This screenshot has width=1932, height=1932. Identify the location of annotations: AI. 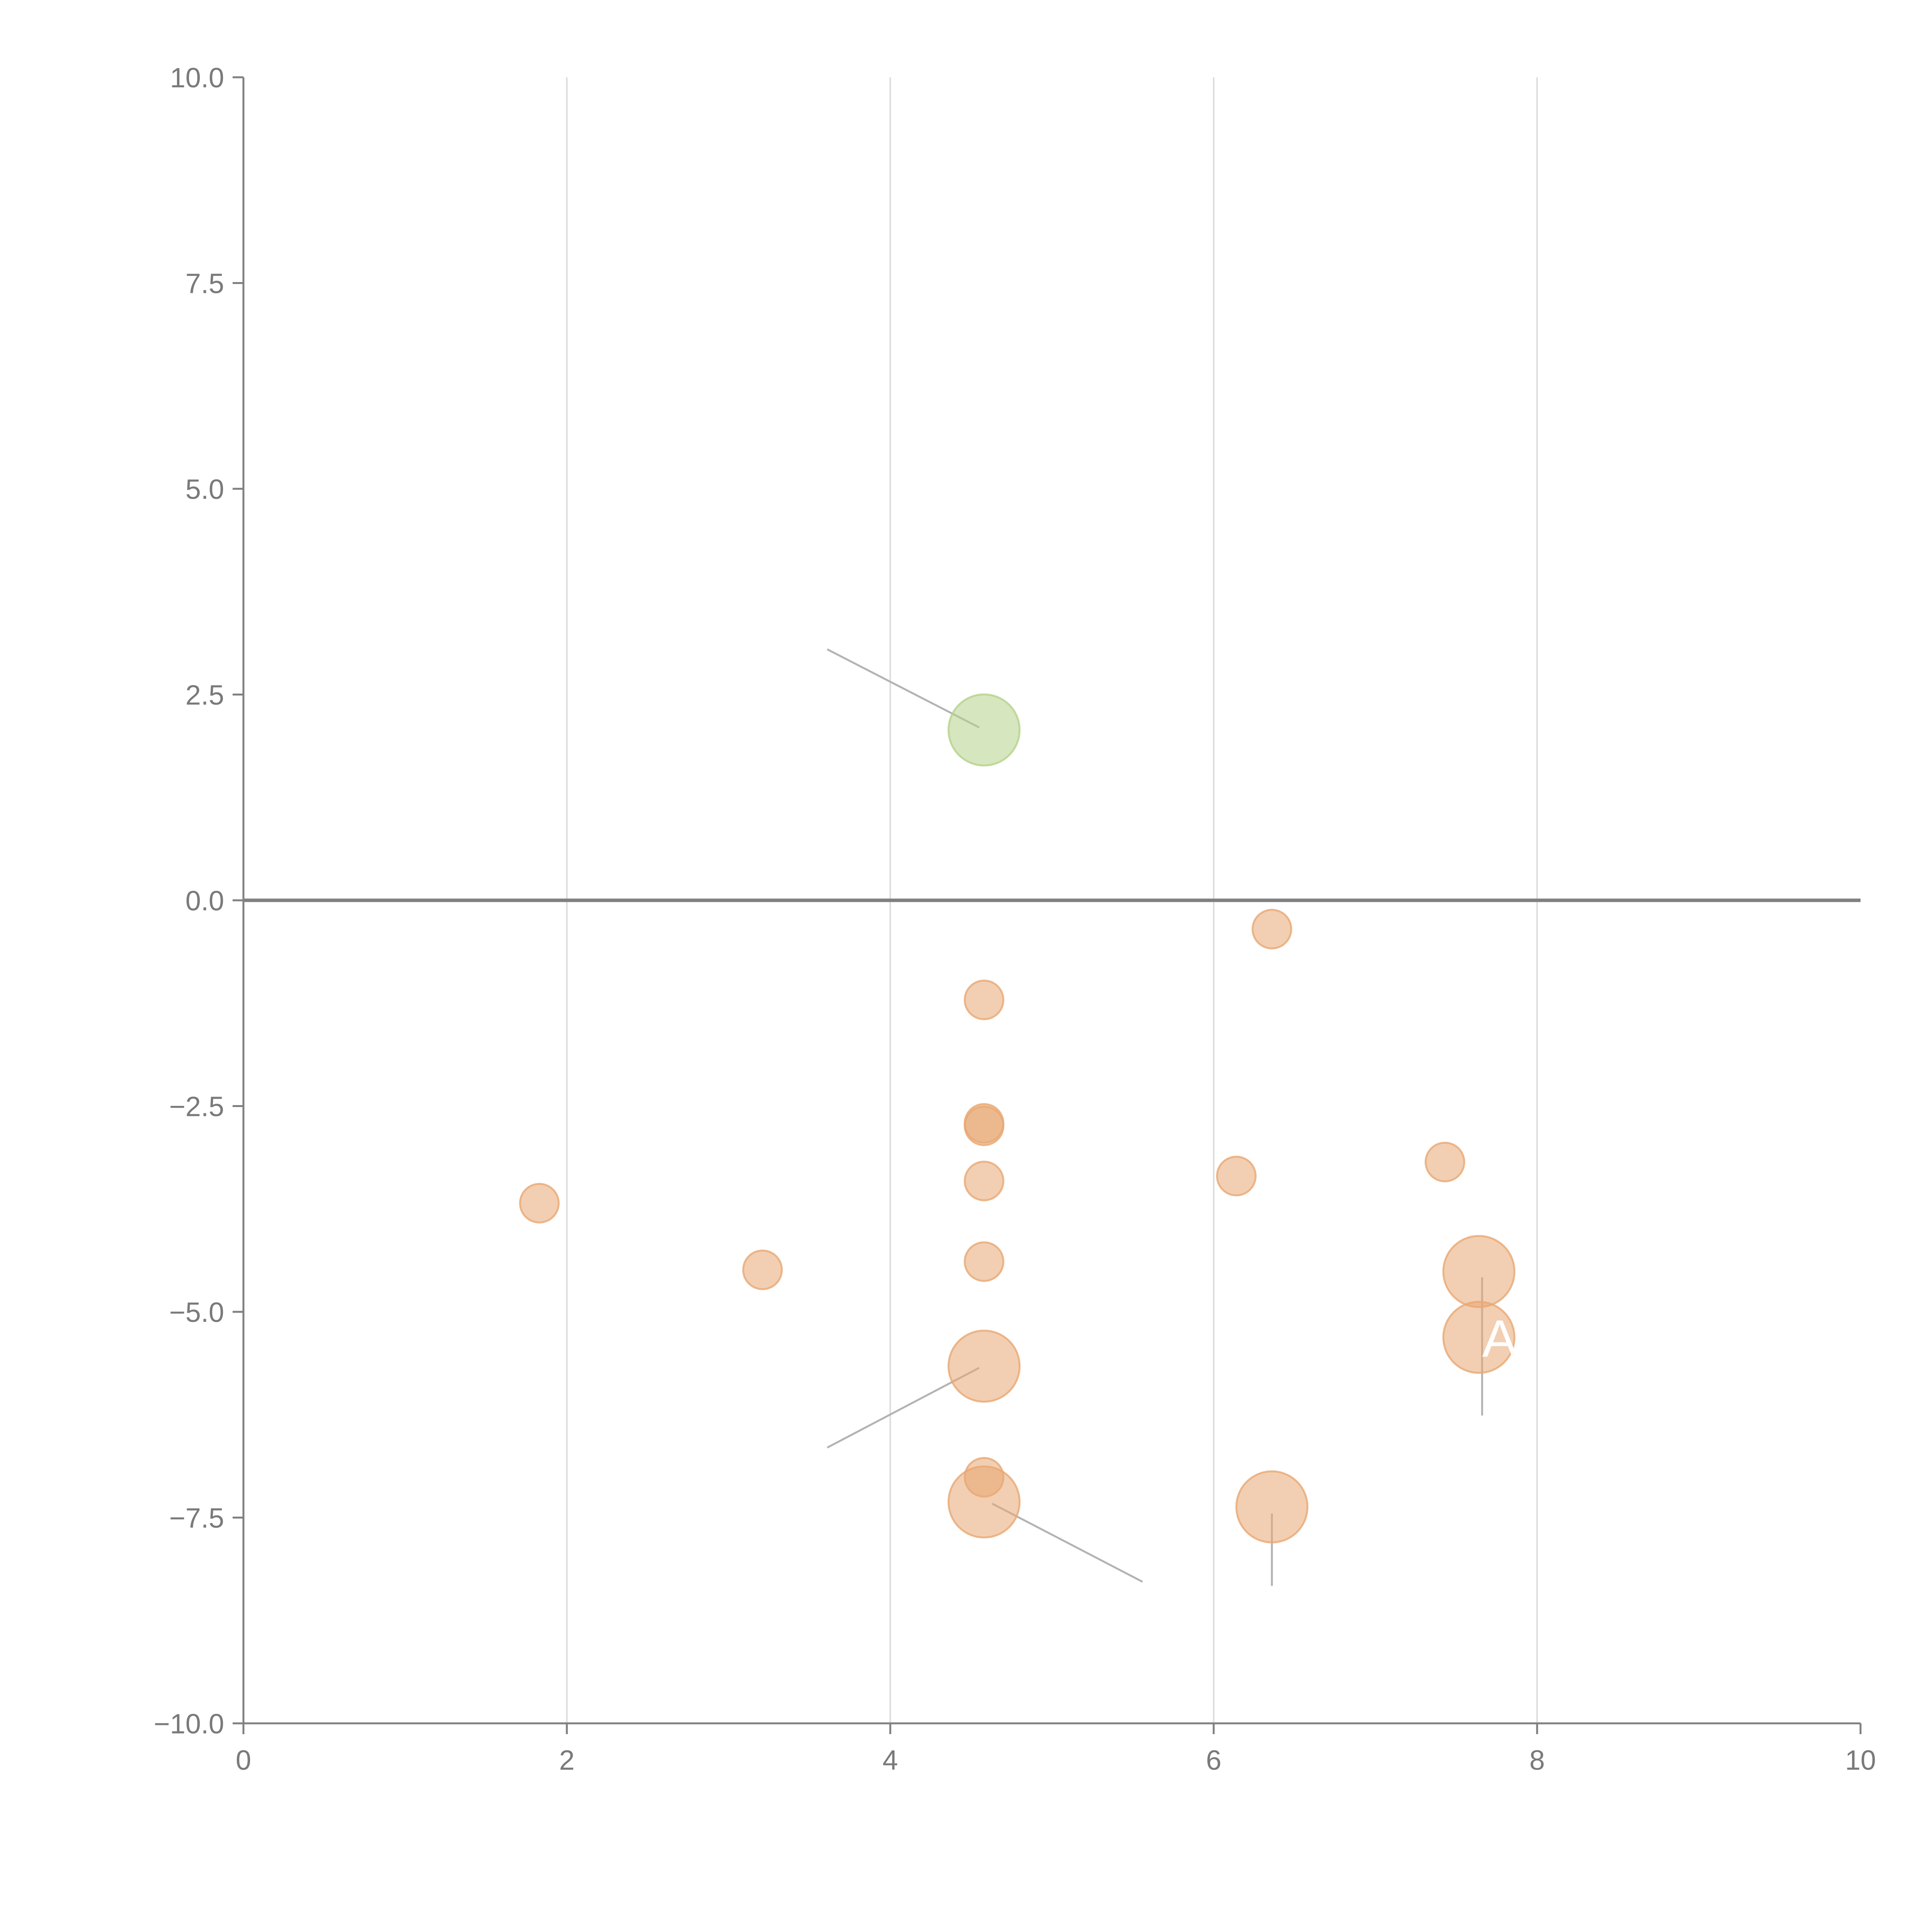
(1507, 1339).